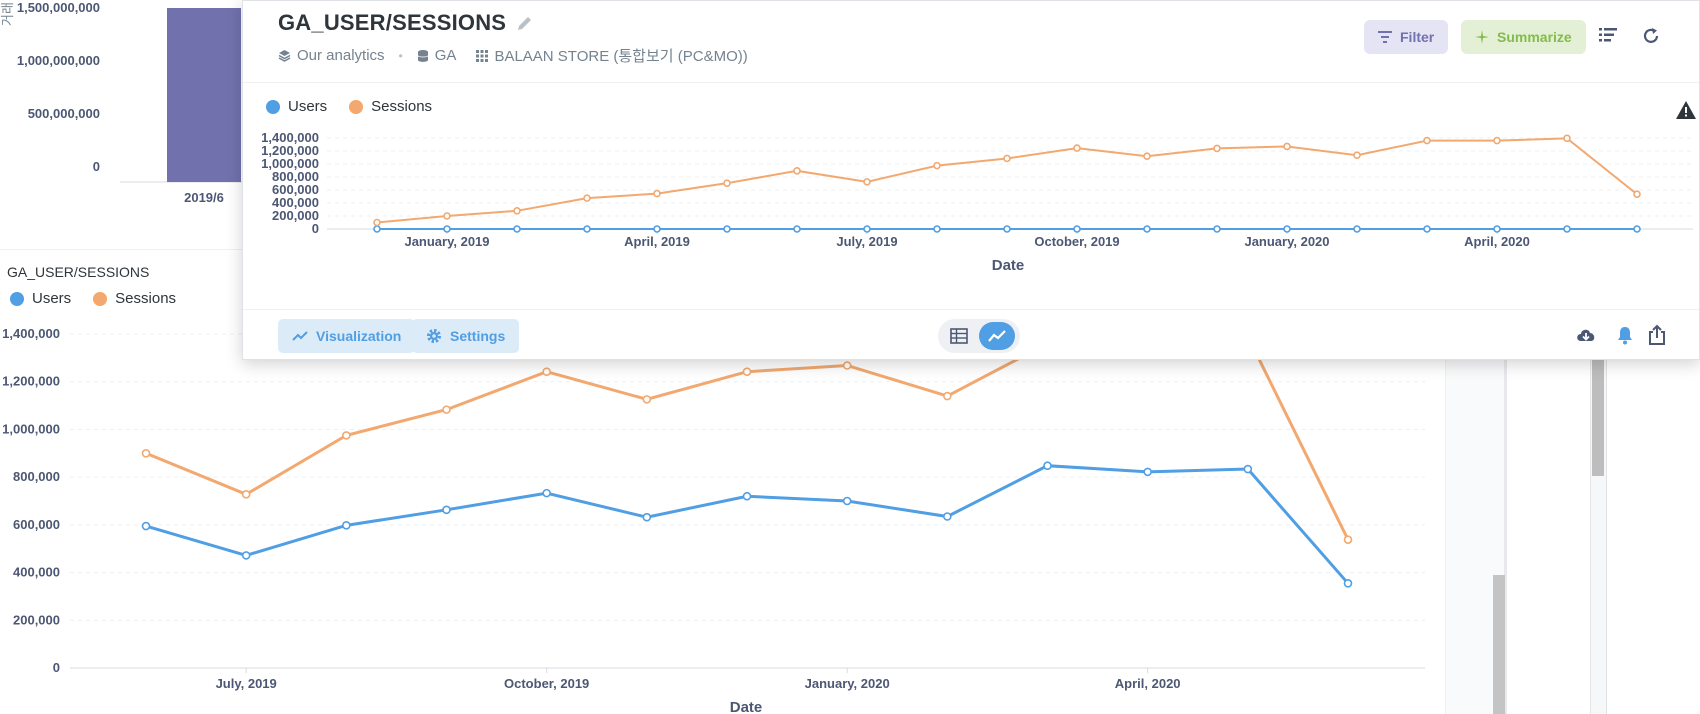 The width and height of the screenshot is (1700, 714). I want to click on question-title: GA_USER/SESSIONS, so click(392, 22).